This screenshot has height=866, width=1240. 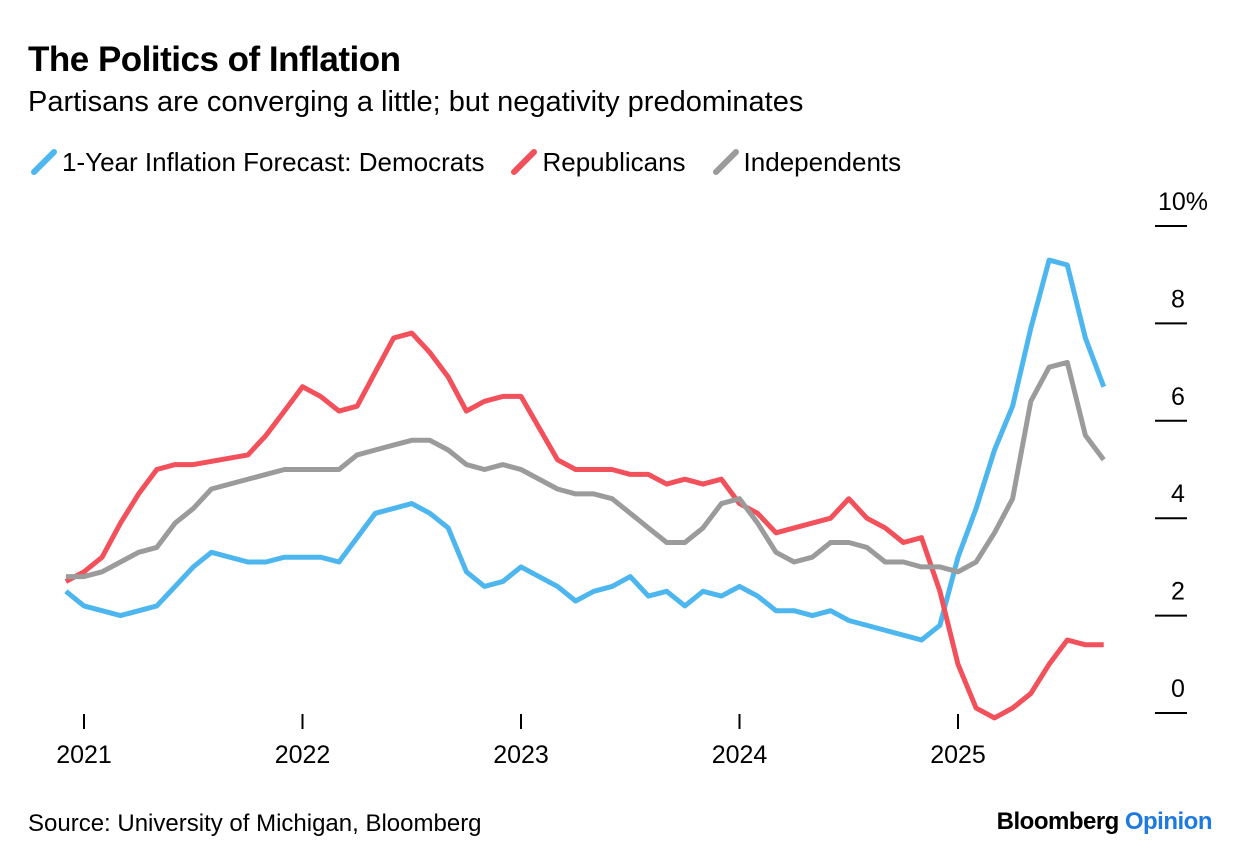 I want to click on y-tick-label: 8, so click(x=1178, y=299).